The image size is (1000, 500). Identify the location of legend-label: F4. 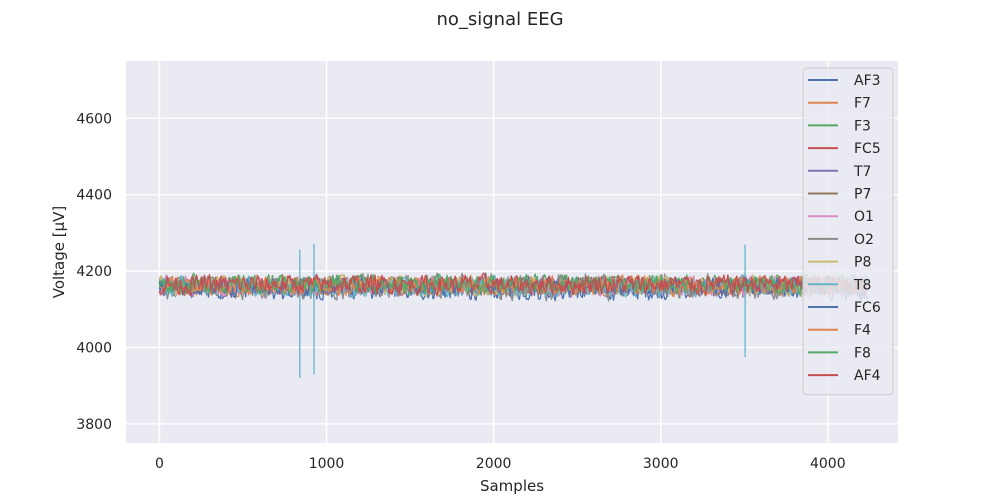
(862, 331).